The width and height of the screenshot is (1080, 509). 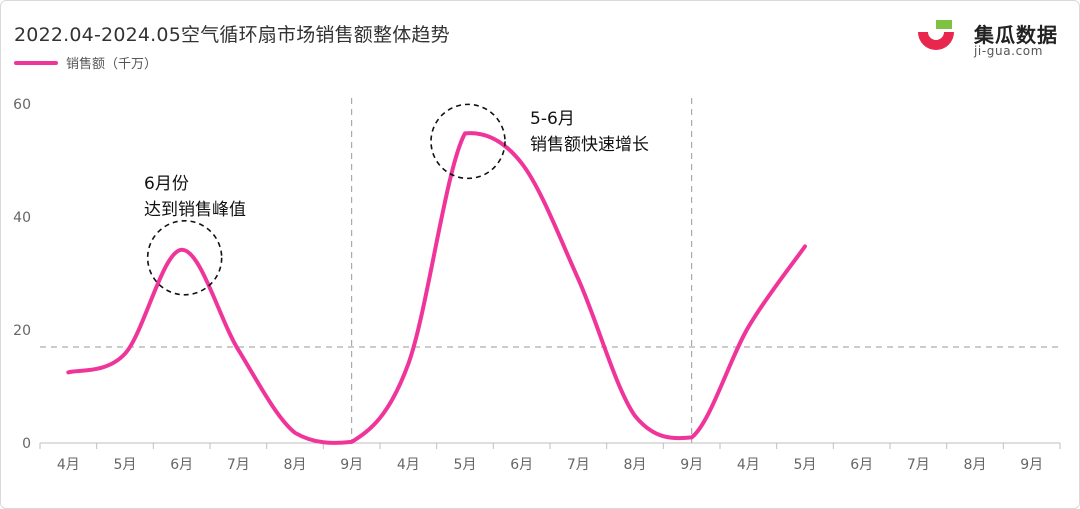 What do you see at coordinates (589, 145) in the screenshot?
I see `annotation-text: 销售额快速增长` at bounding box center [589, 145].